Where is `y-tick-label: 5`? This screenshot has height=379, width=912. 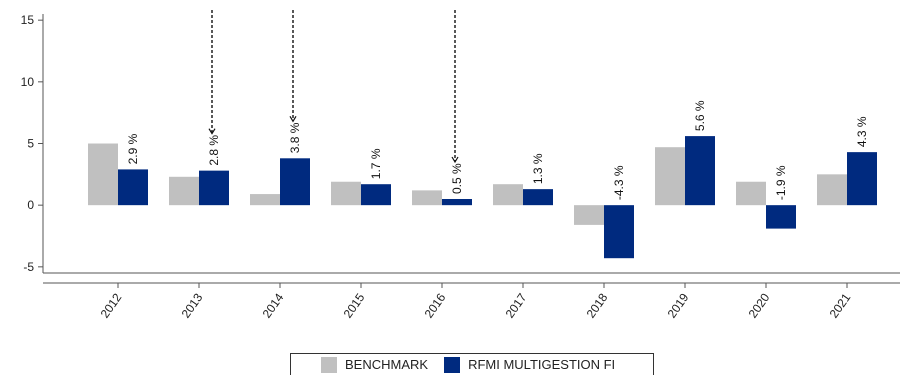
y-tick-label: 5 is located at coordinates (30, 144).